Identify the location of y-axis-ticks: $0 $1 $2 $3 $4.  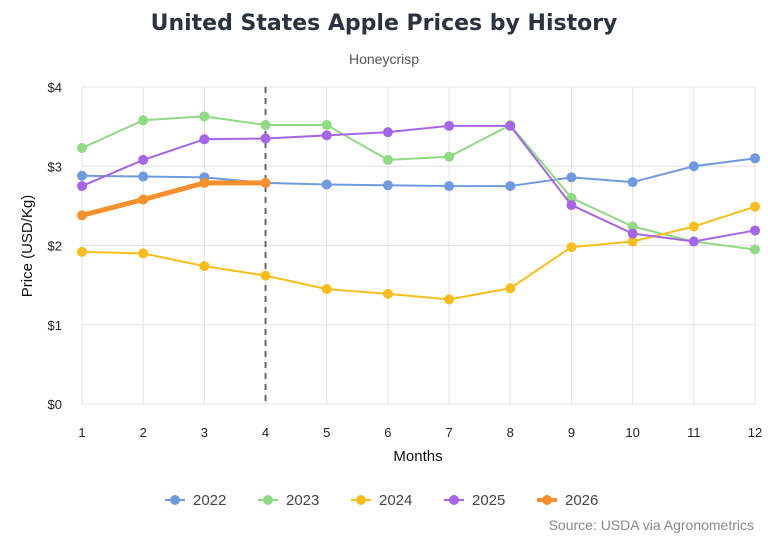
(55, 246).